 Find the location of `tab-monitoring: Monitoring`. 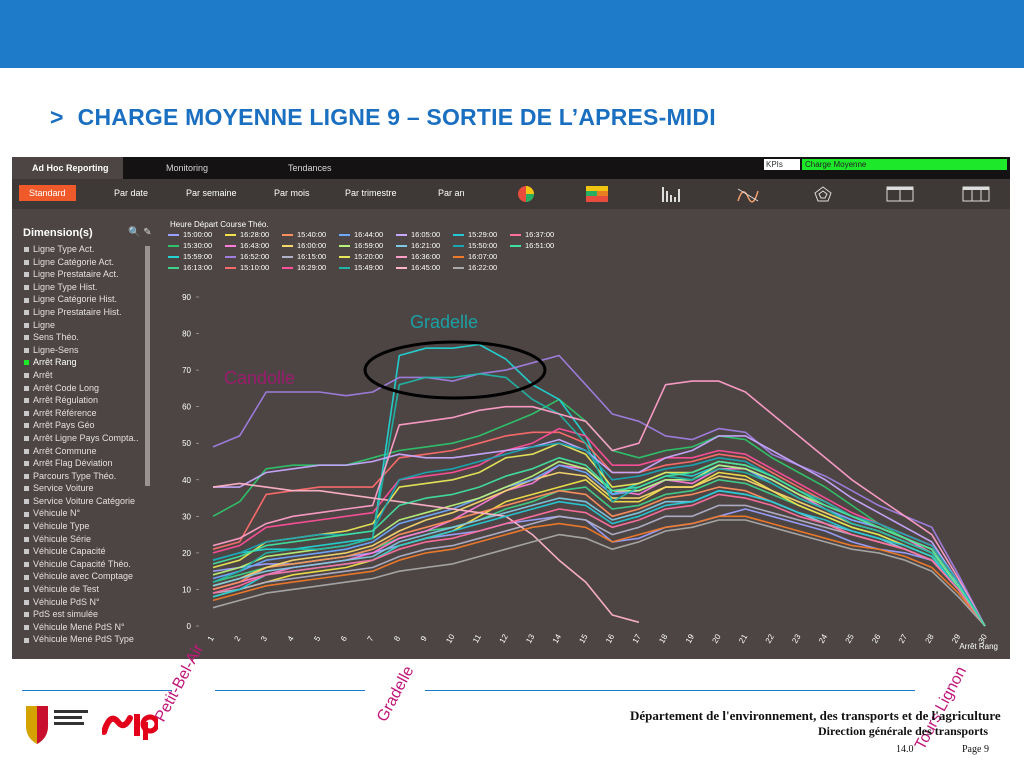

tab-monitoring: Monitoring is located at coordinates (187, 168).